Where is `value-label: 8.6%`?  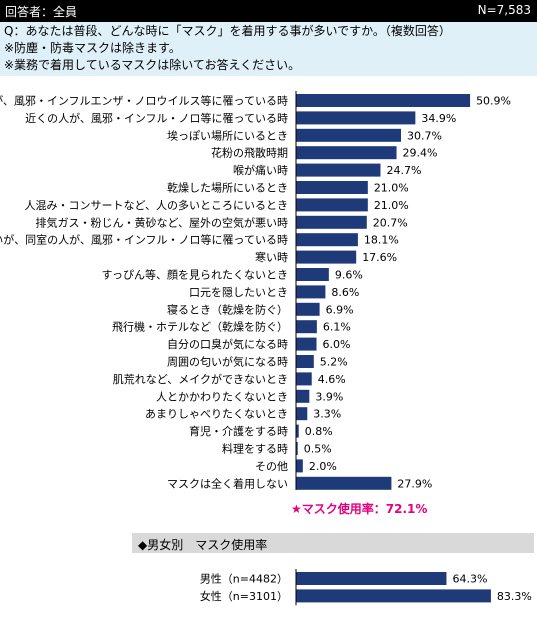
value-label: 8.6% is located at coordinates (345, 292).